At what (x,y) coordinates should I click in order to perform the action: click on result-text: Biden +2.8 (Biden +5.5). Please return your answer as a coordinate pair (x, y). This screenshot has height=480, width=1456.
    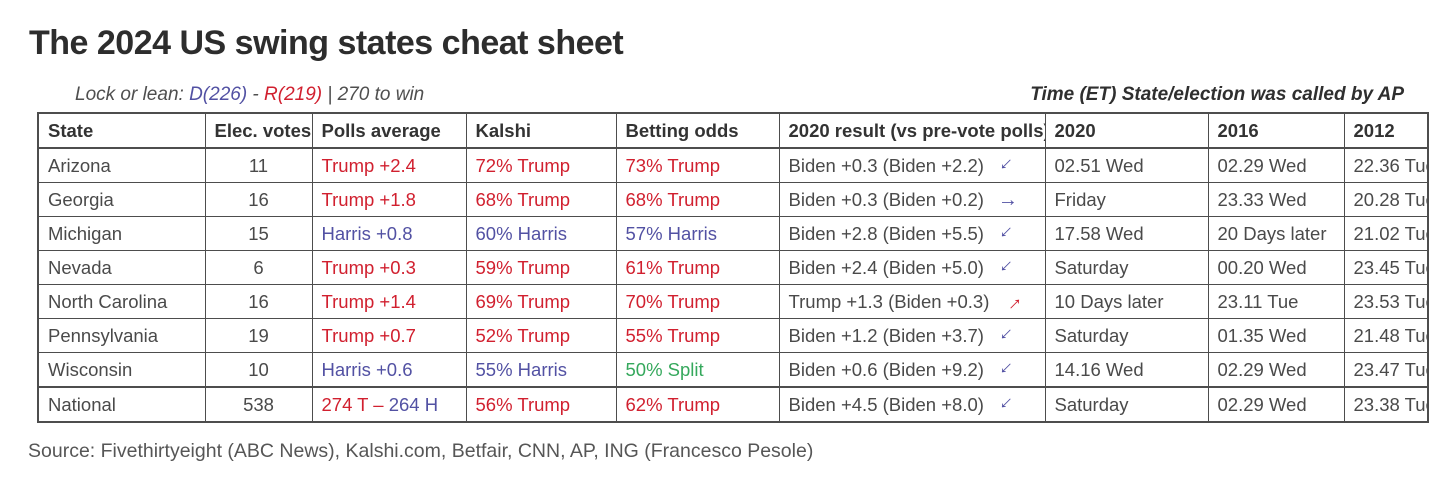
    Looking at the image, I should click on (886, 233).